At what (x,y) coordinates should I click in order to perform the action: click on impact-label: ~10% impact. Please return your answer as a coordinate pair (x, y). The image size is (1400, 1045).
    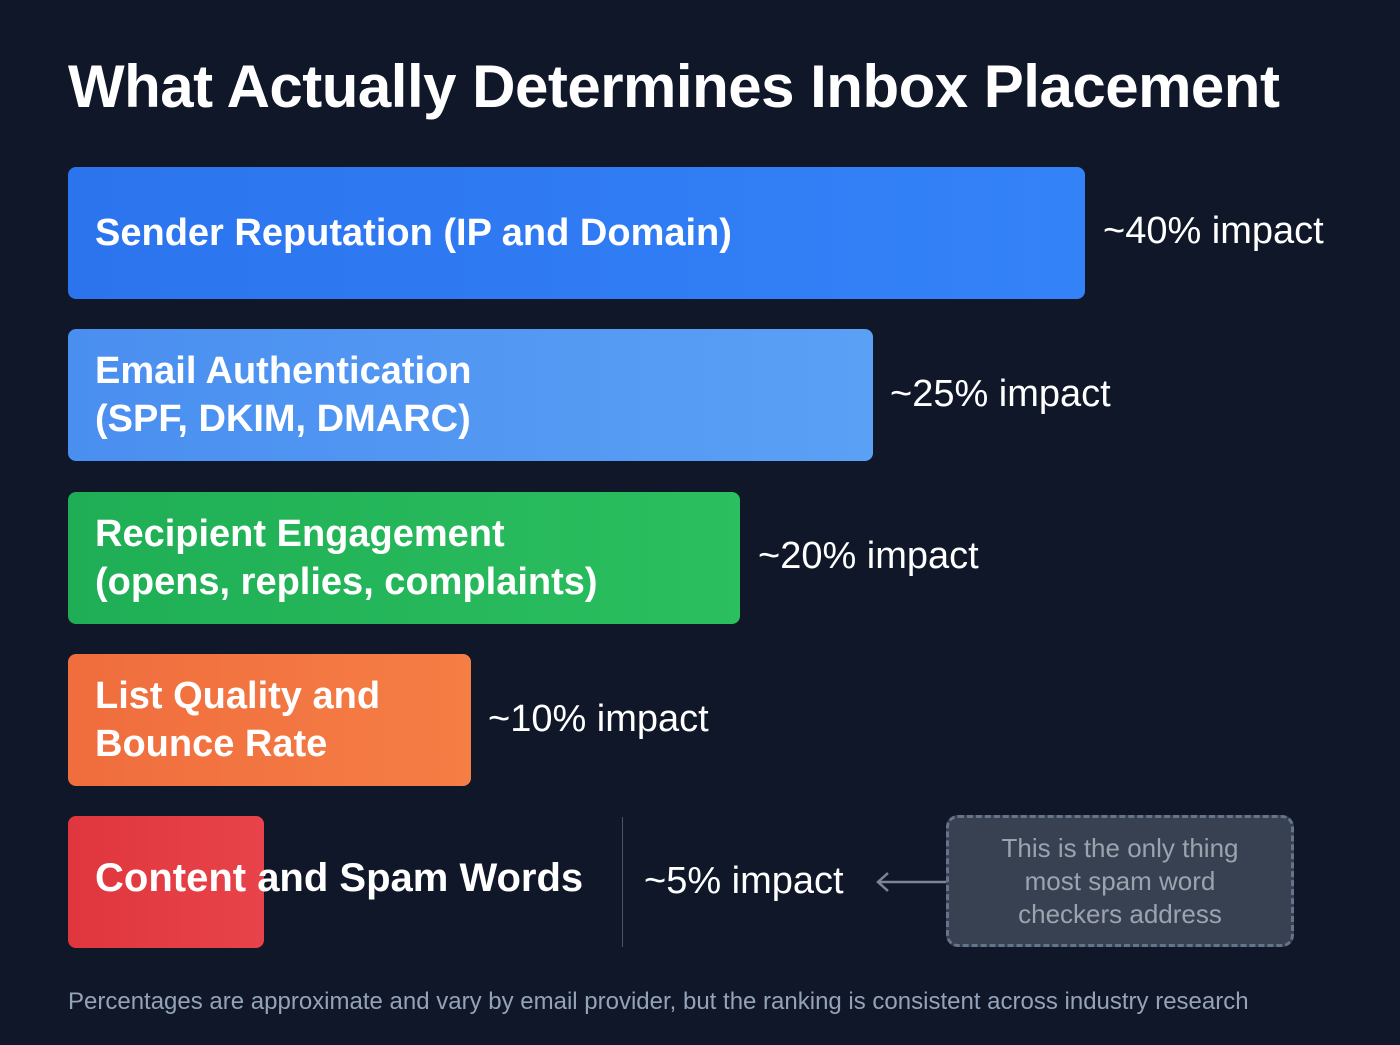
    Looking at the image, I should click on (598, 719).